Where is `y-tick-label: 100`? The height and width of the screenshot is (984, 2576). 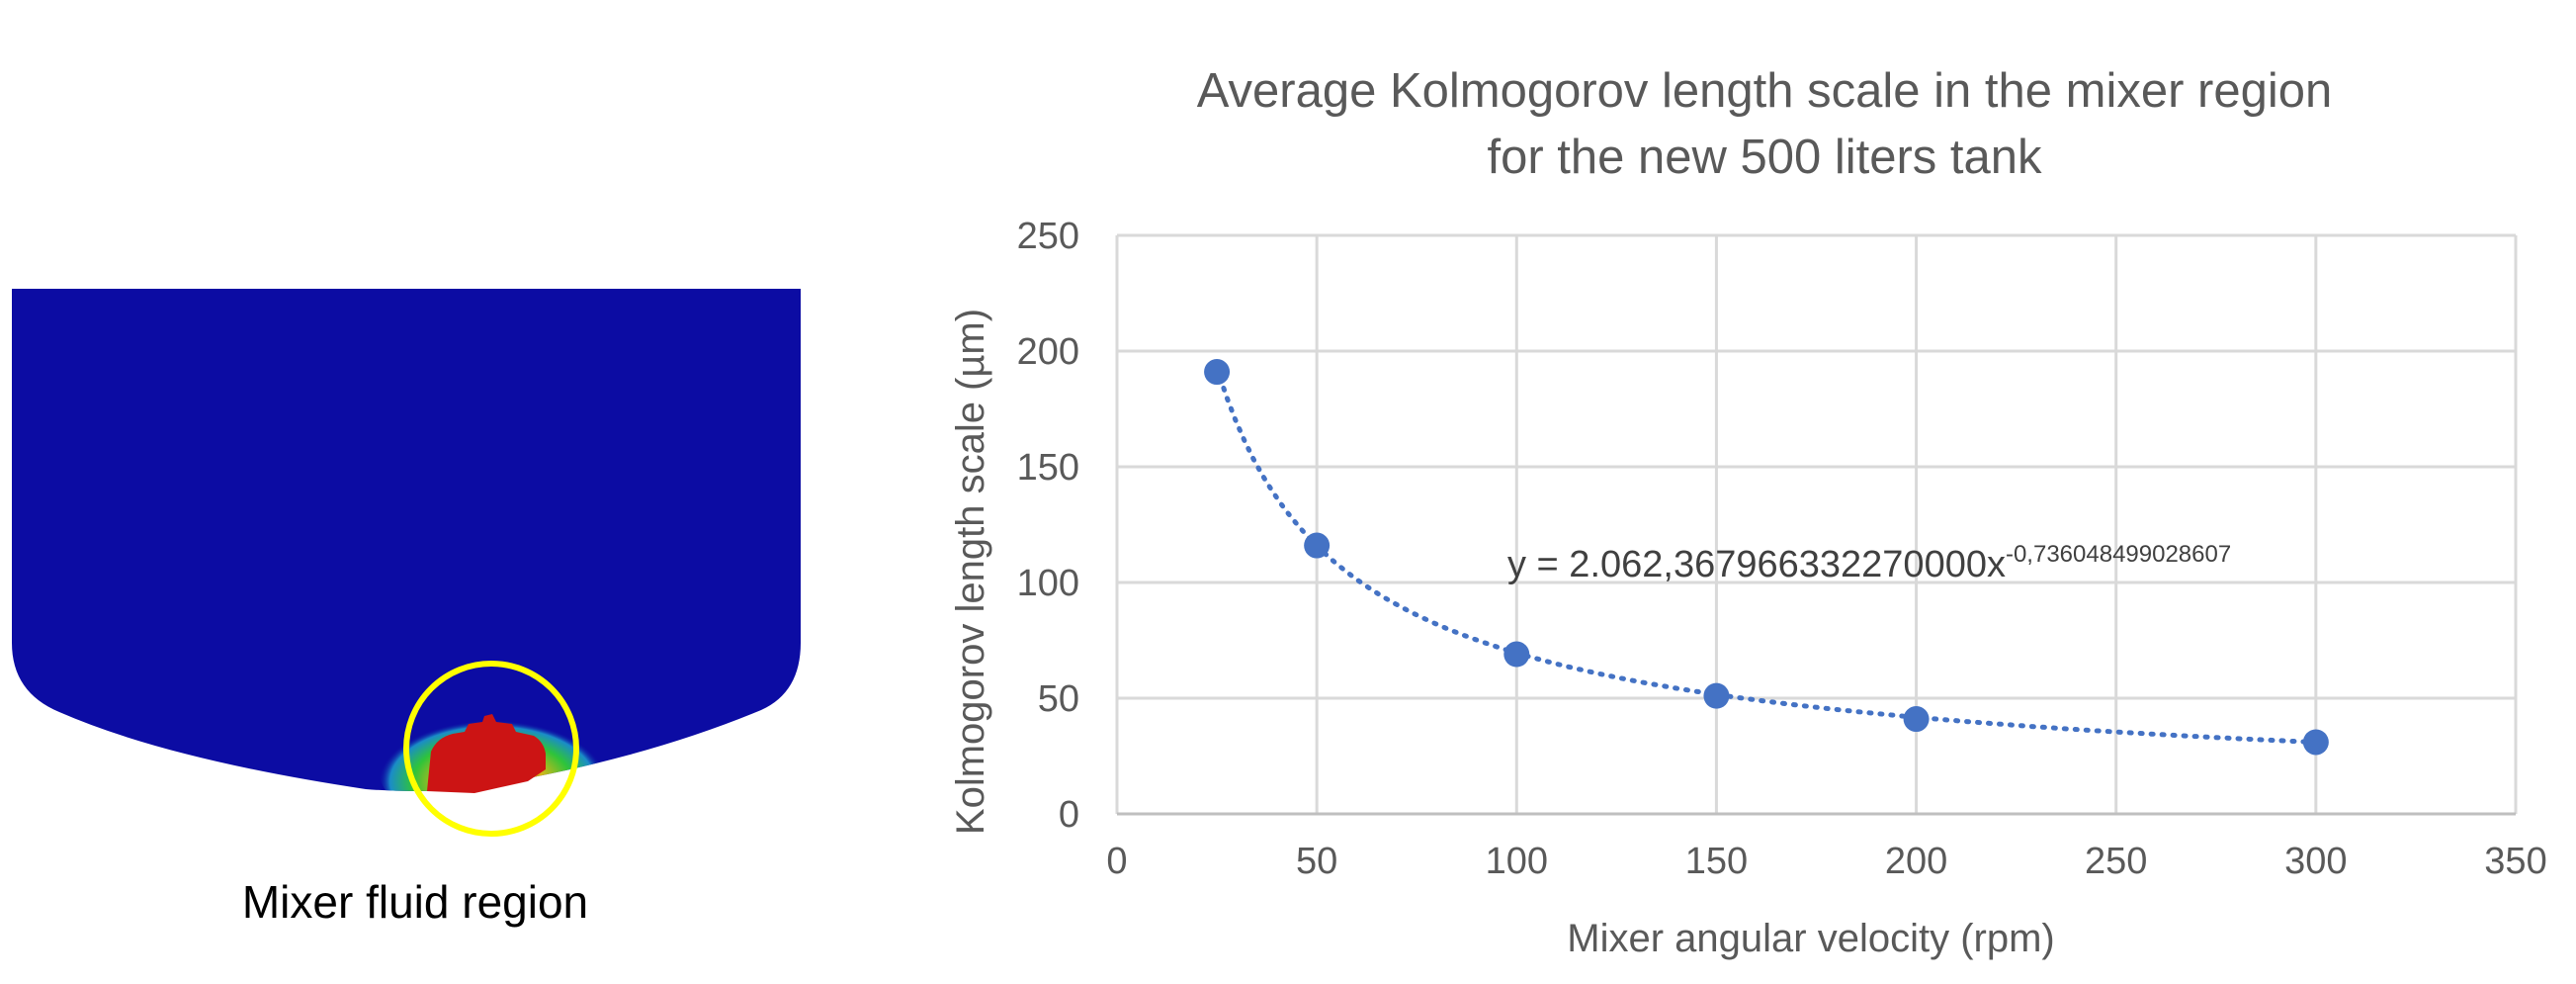
y-tick-label: 100 is located at coordinates (1048, 584).